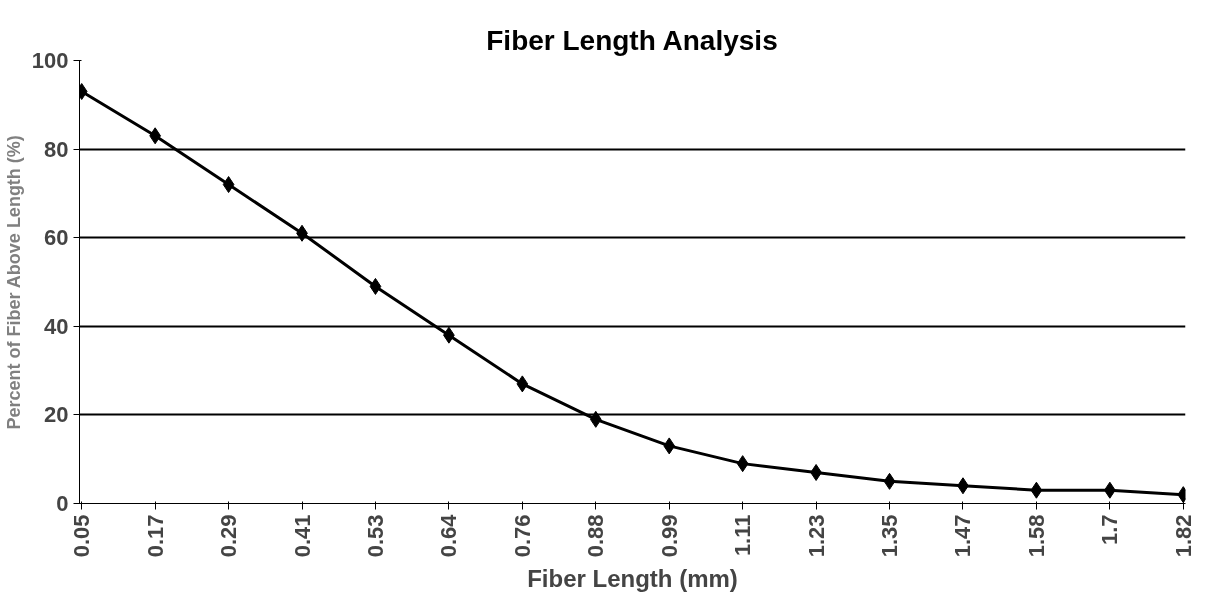  I want to click on y-tick-label: 80, so click(56, 149).